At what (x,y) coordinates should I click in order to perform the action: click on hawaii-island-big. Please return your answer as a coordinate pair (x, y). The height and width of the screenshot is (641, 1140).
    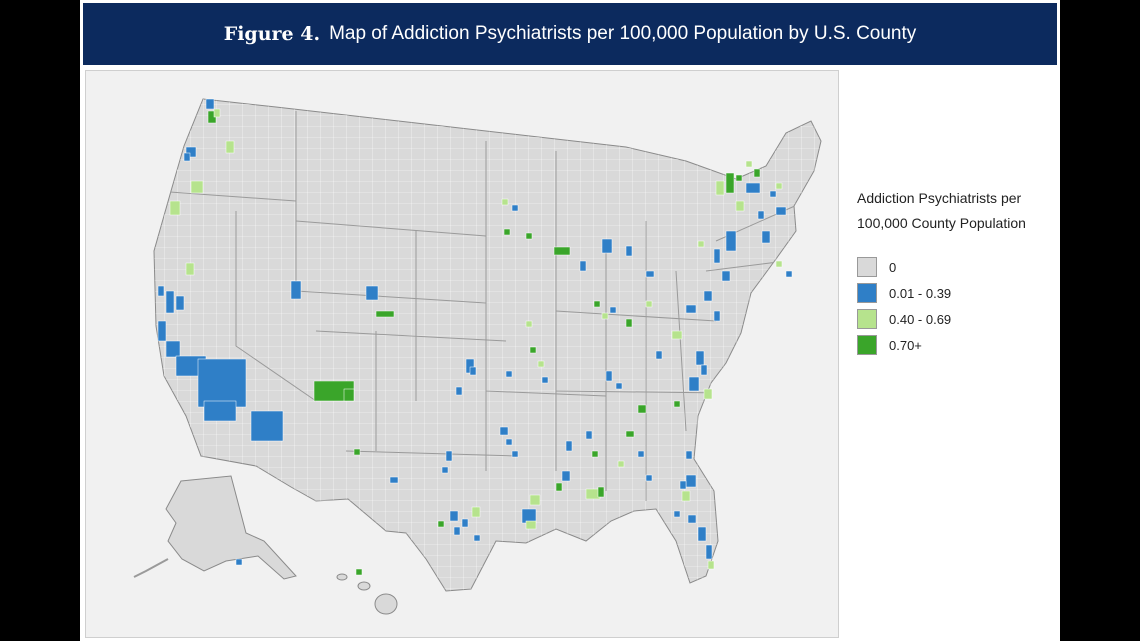
    Looking at the image, I should click on (386, 604).